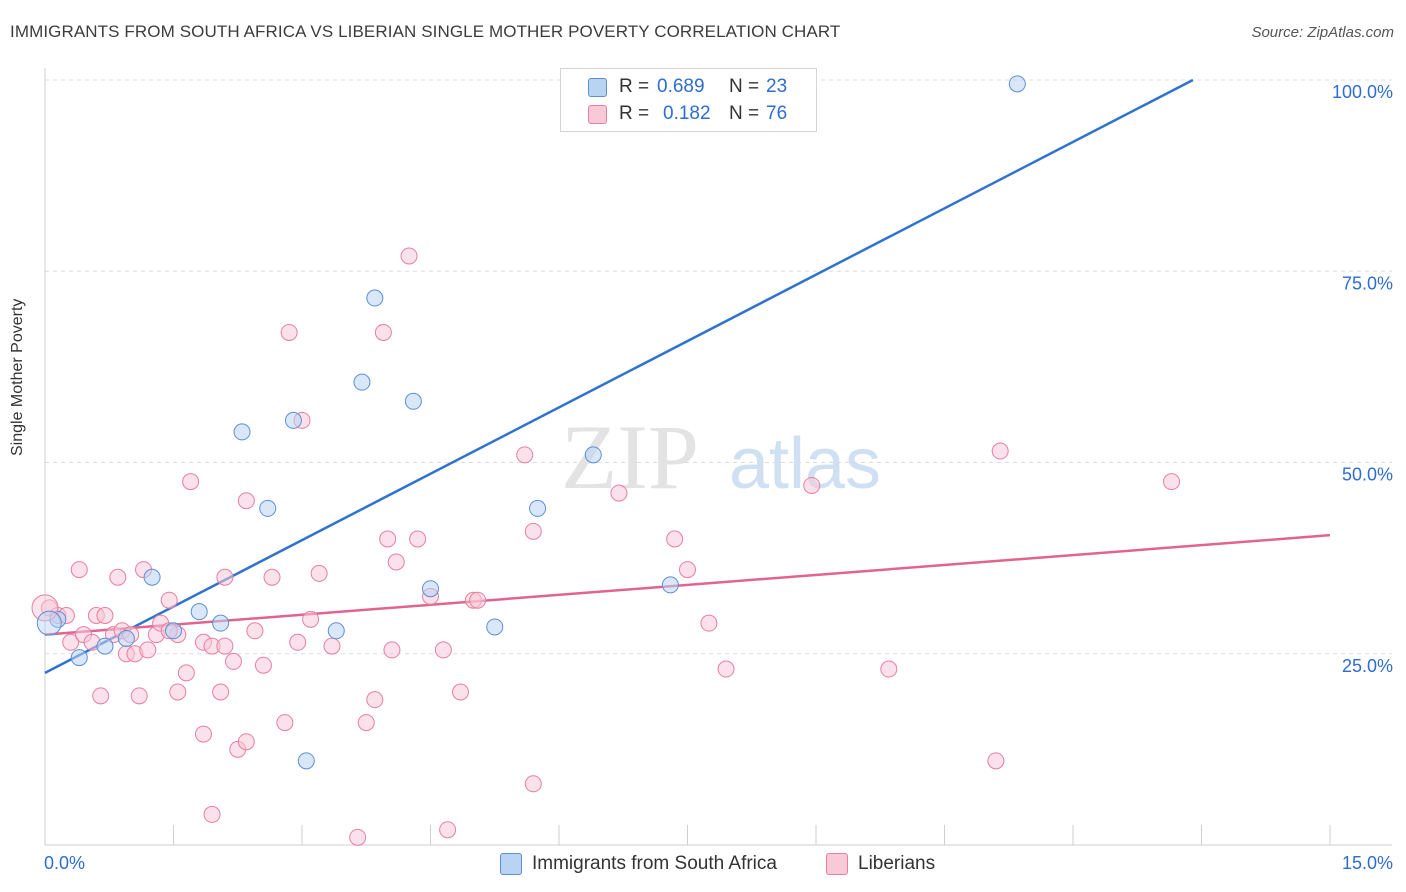 Image resolution: width=1406 pixels, height=892 pixels. I want to click on chart-source: Source: ZipAtlas.com, so click(1322, 32).